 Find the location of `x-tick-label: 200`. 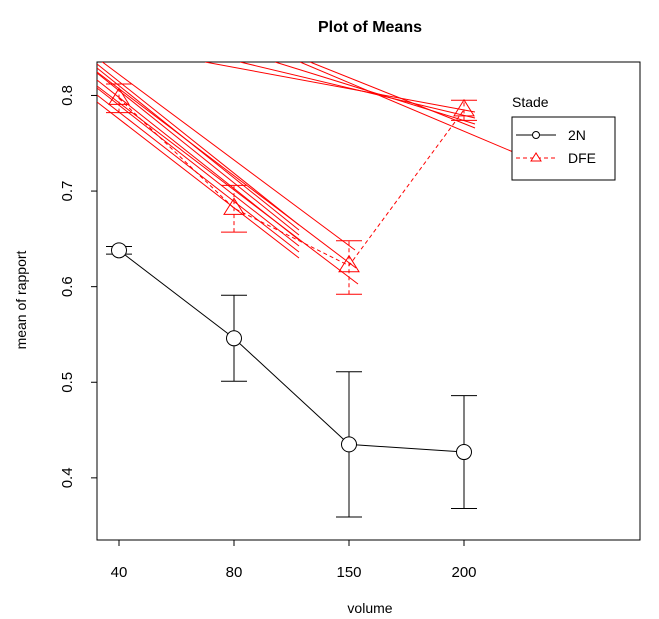

x-tick-label: 200 is located at coordinates (463, 572).